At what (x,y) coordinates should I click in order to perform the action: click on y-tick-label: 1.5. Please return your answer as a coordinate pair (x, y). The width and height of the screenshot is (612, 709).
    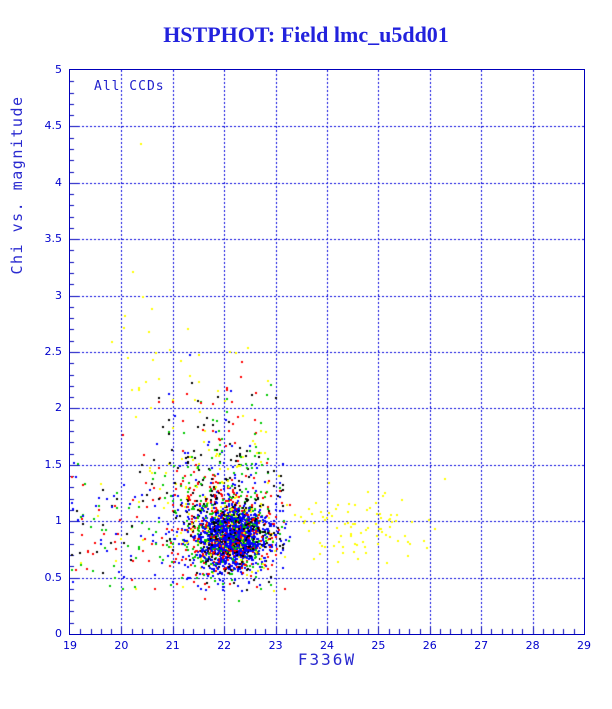
    Looking at the image, I should click on (53, 464).